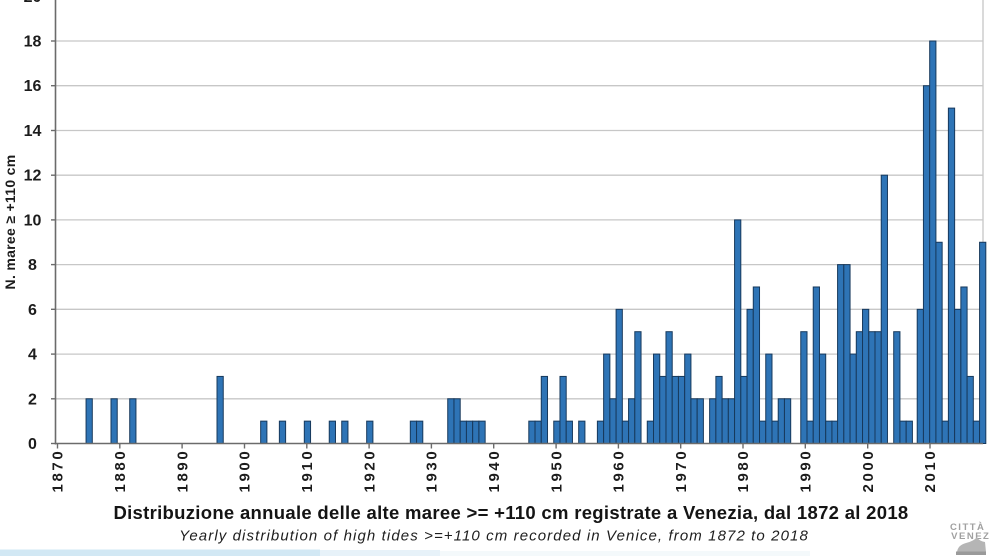  Describe the element at coordinates (32, 355) in the screenshot. I see `svg-text: 4` at that location.